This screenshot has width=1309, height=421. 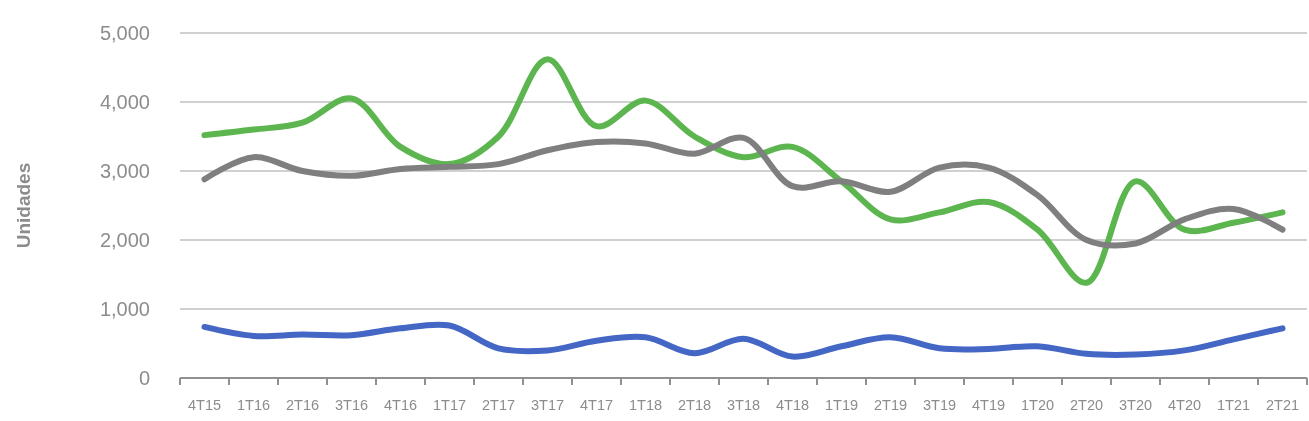 I want to click on x-tick-label: 1T20, so click(x=1037, y=405).